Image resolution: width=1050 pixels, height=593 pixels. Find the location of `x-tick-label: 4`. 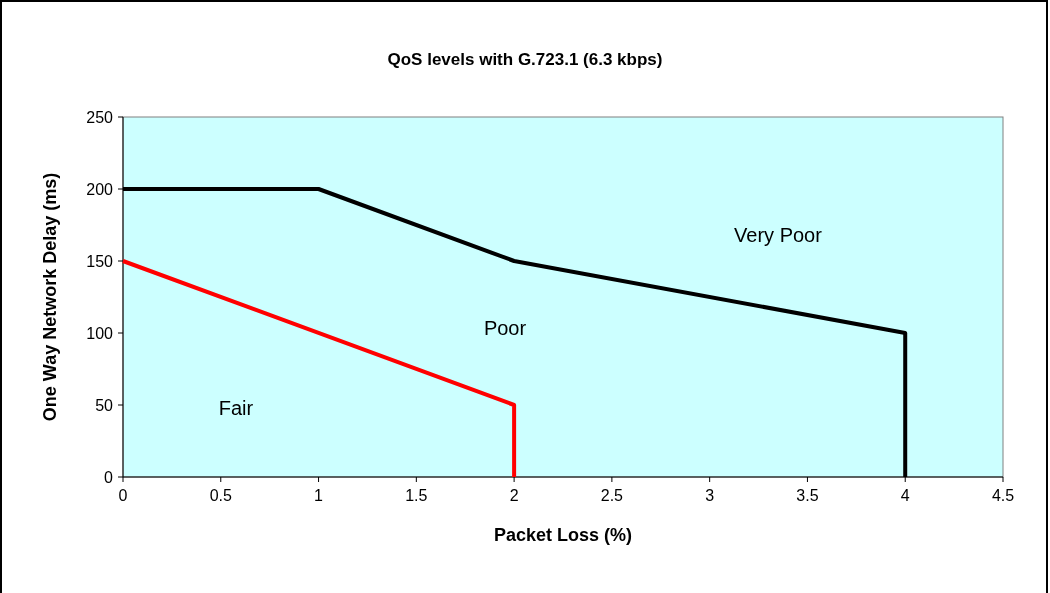

x-tick-label: 4 is located at coordinates (905, 495).